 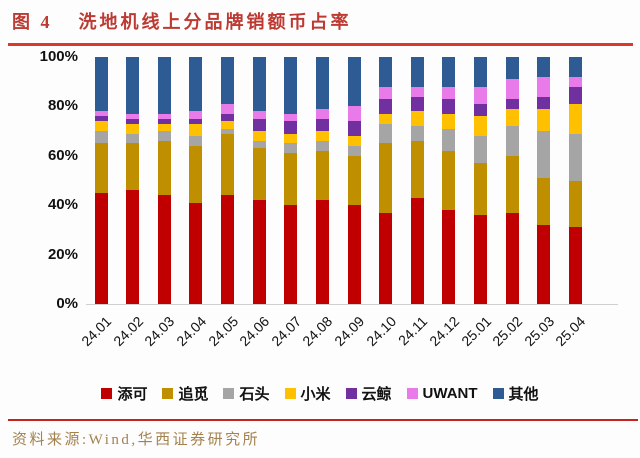 I want to click on legend-item-xiaomi: 小米, so click(x=307, y=393).